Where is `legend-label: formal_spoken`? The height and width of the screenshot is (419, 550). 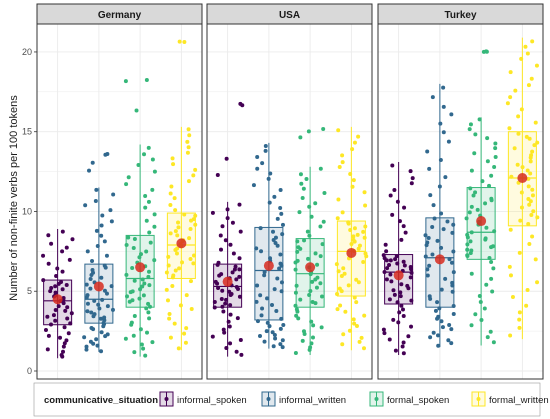
legend-label: formal_spoken is located at coordinates (418, 400).